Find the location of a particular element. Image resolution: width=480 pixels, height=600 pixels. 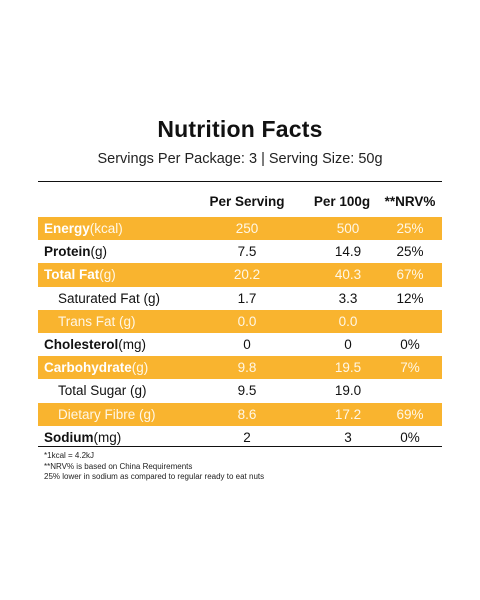

nutrient-label: Carbohydrate (g) is located at coordinates (118, 367).